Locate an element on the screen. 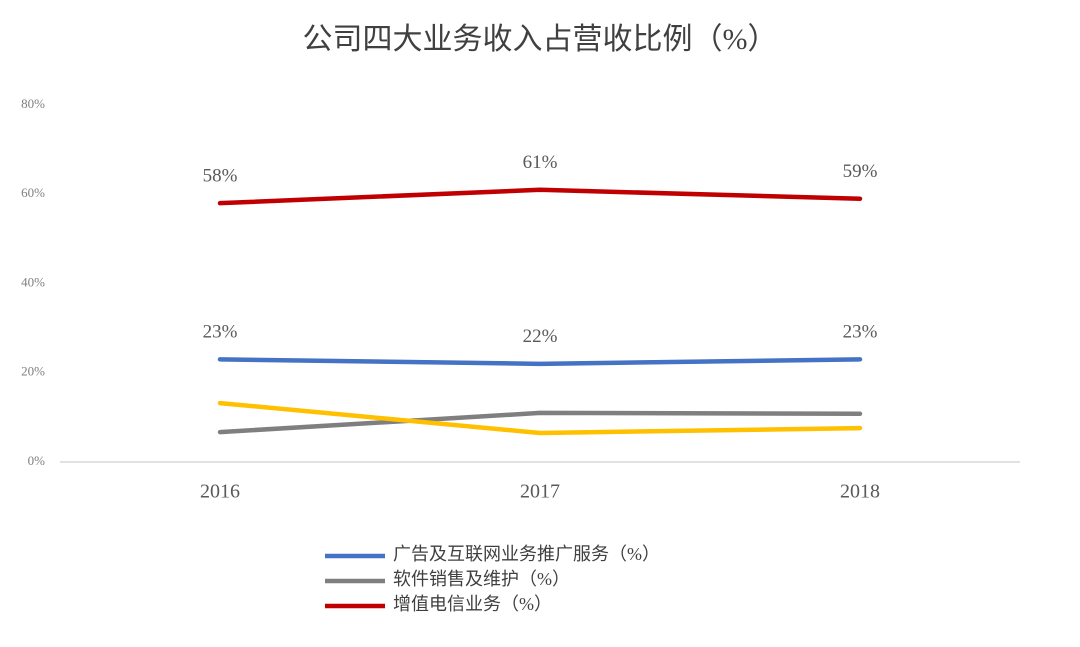  x-tick-label: 2016 is located at coordinates (220, 492).